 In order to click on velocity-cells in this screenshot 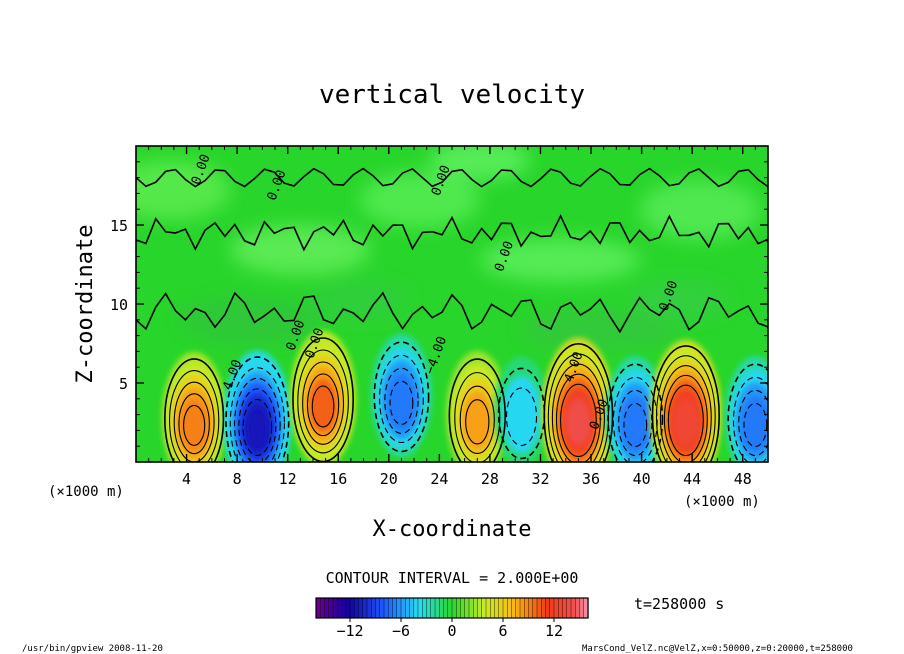, I will do `click(465, 396)`.